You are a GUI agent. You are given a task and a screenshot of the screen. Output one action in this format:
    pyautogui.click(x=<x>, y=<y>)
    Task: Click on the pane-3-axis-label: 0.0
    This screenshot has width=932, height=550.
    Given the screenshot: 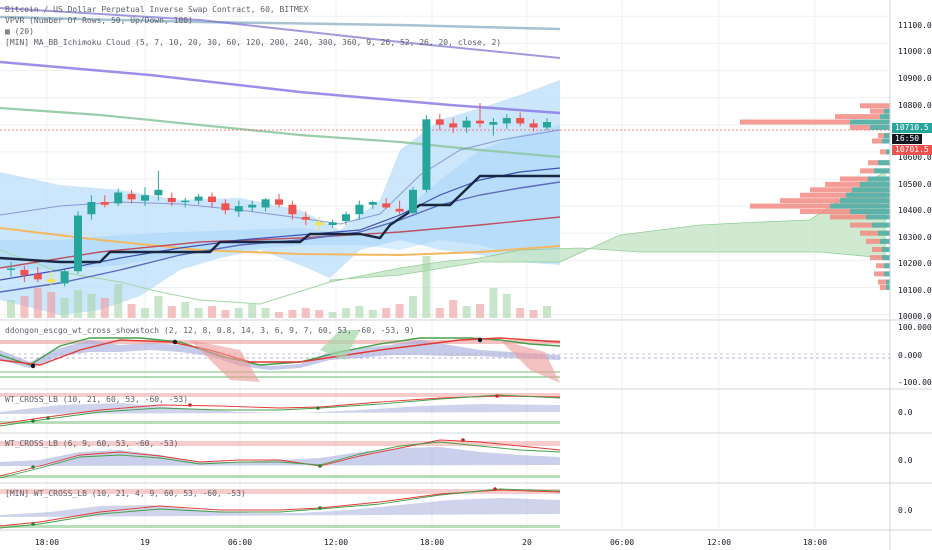 What is the action you would take?
    pyautogui.click(x=905, y=460)
    